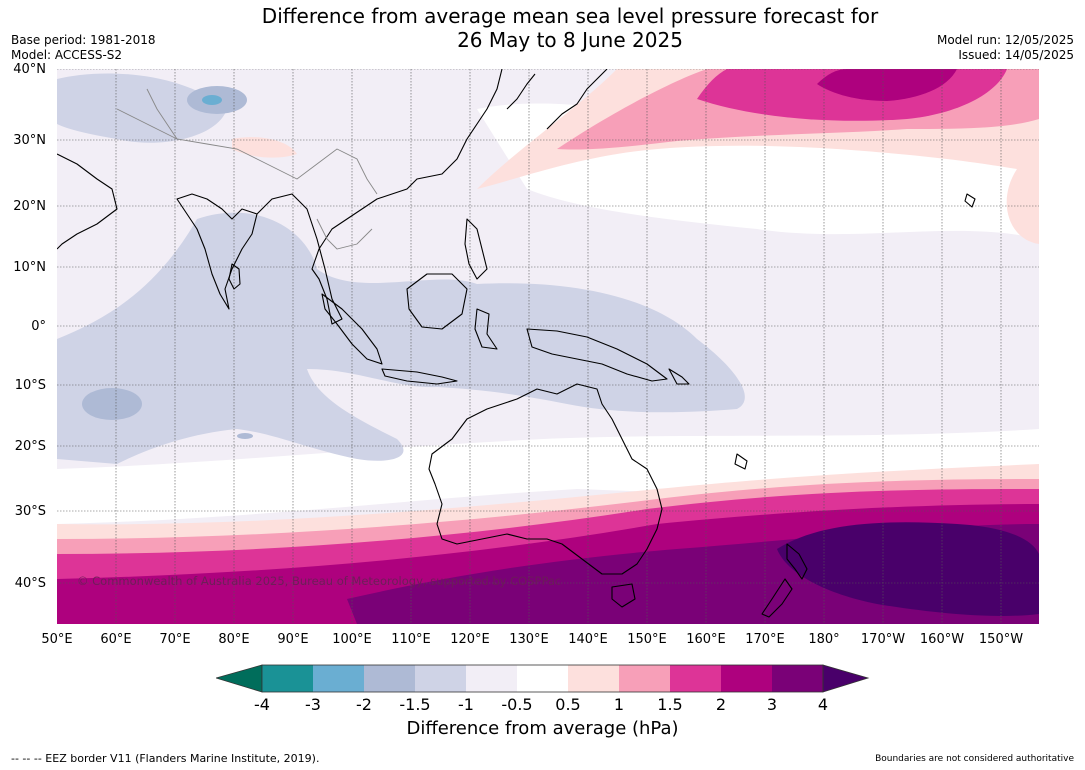 Image resolution: width=1085 pixels, height=770 pixels. What do you see at coordinates (87, 201) in the screenshot?
I see `coast-arabia` at bounding box center [87, 201].